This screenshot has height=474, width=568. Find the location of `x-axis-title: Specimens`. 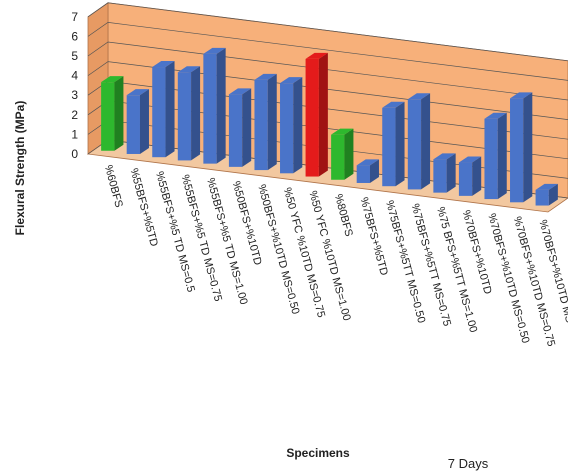

x-axis-title: Specimens is located at coordinates (318, 453).